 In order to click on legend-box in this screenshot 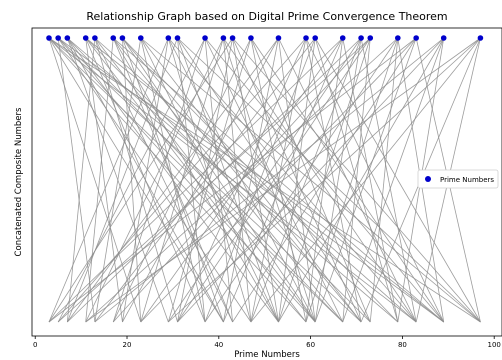, I will do `click(458, 179)`.